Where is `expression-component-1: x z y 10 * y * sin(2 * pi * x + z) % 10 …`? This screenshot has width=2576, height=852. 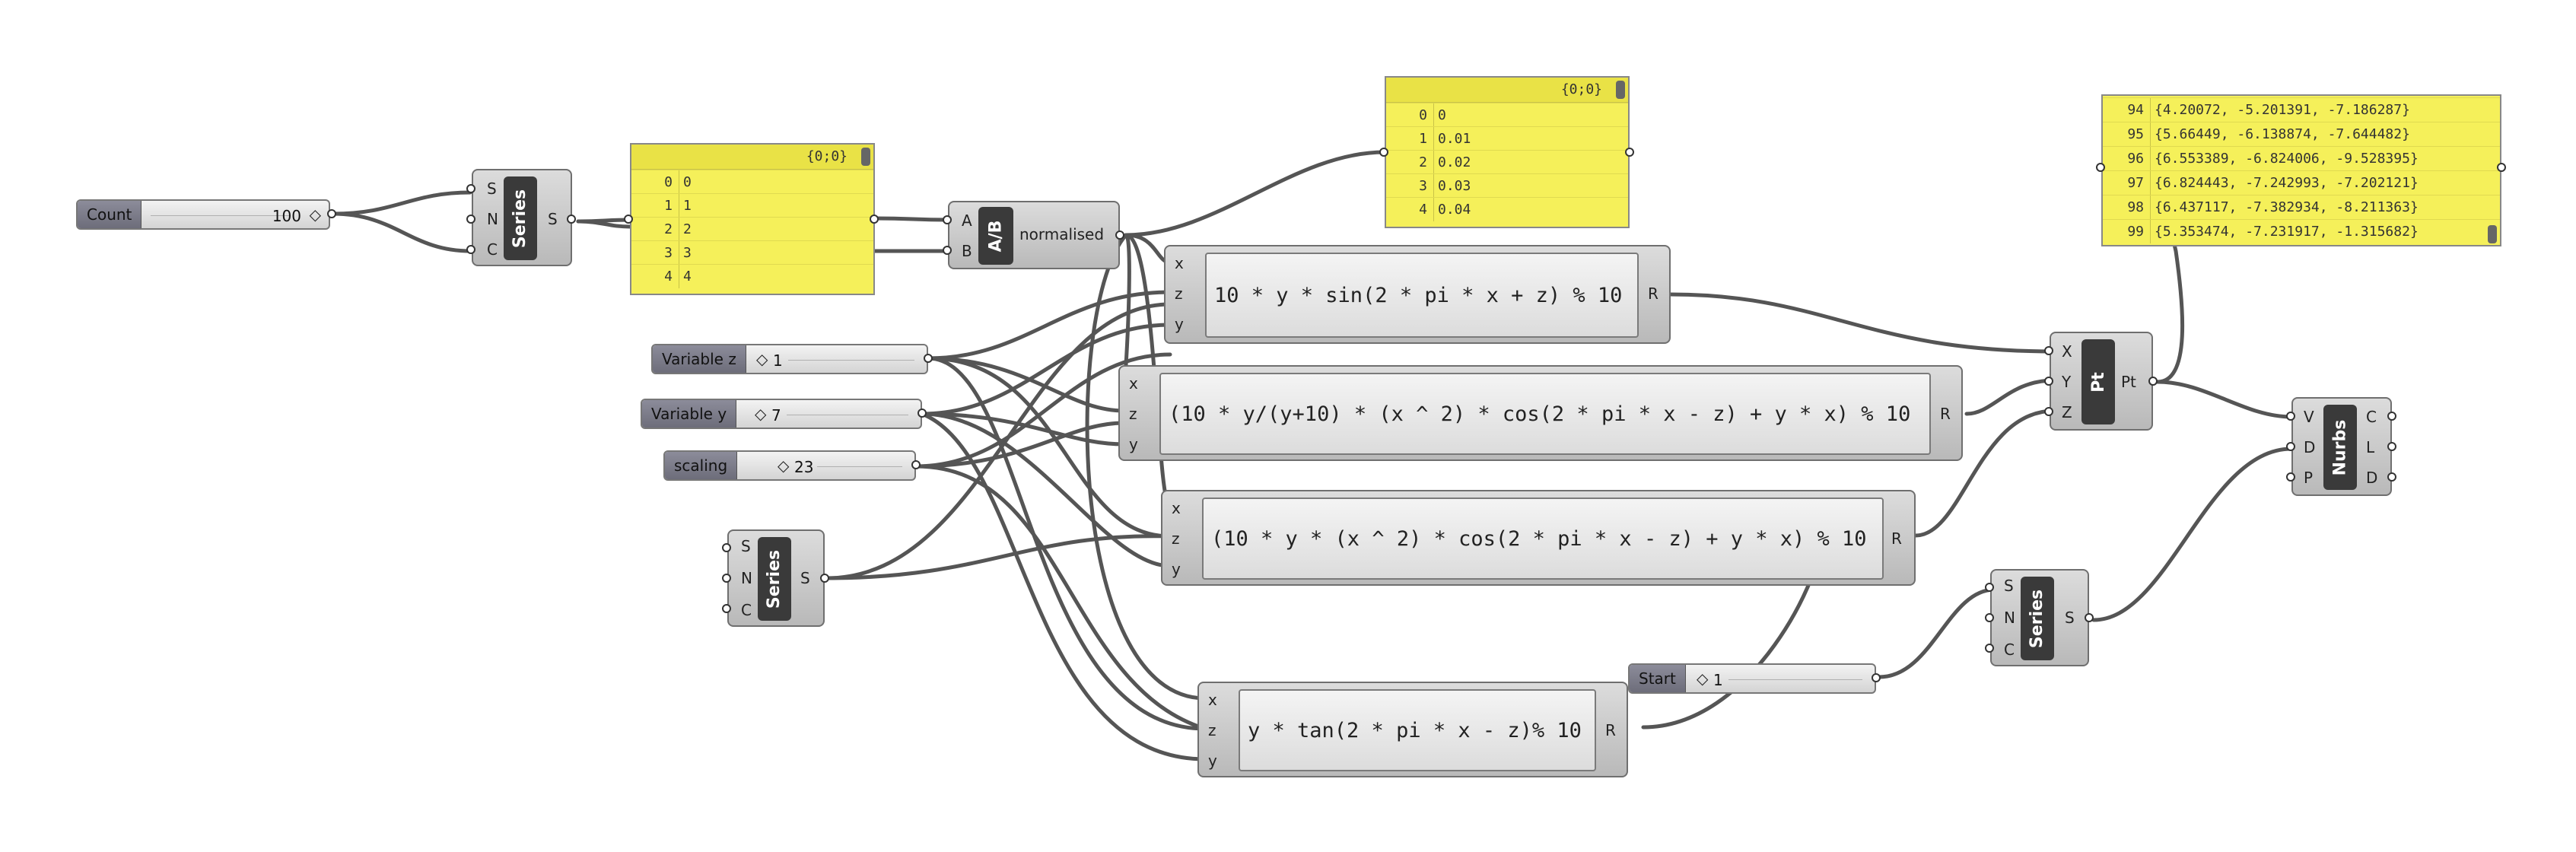 expression-component-1: x z y 10 * y * sin(2 * pi * x + z) % 10 … is located at coordinates (1417, 294).